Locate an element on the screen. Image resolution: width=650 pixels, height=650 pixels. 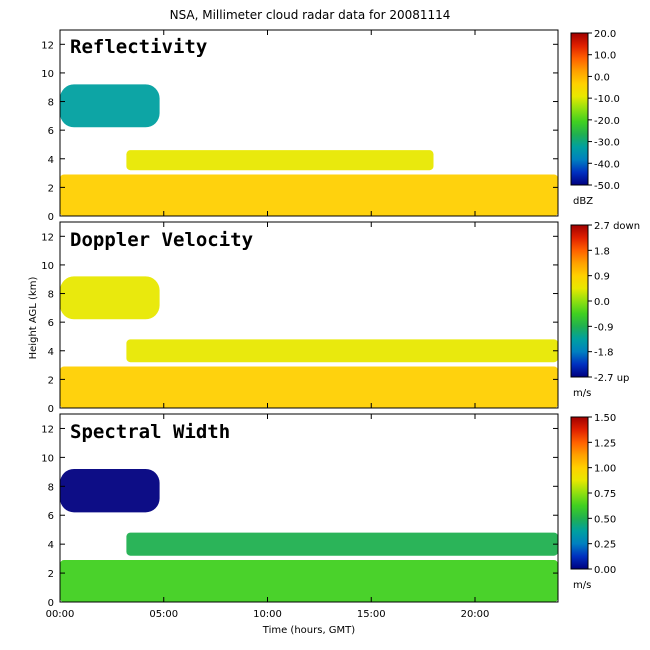
panel-spectral-width-colorbar: 1.50 1.25 1.00 0.75 0.50 0.25 0.00 m/s is located at coordinates (593, 502).